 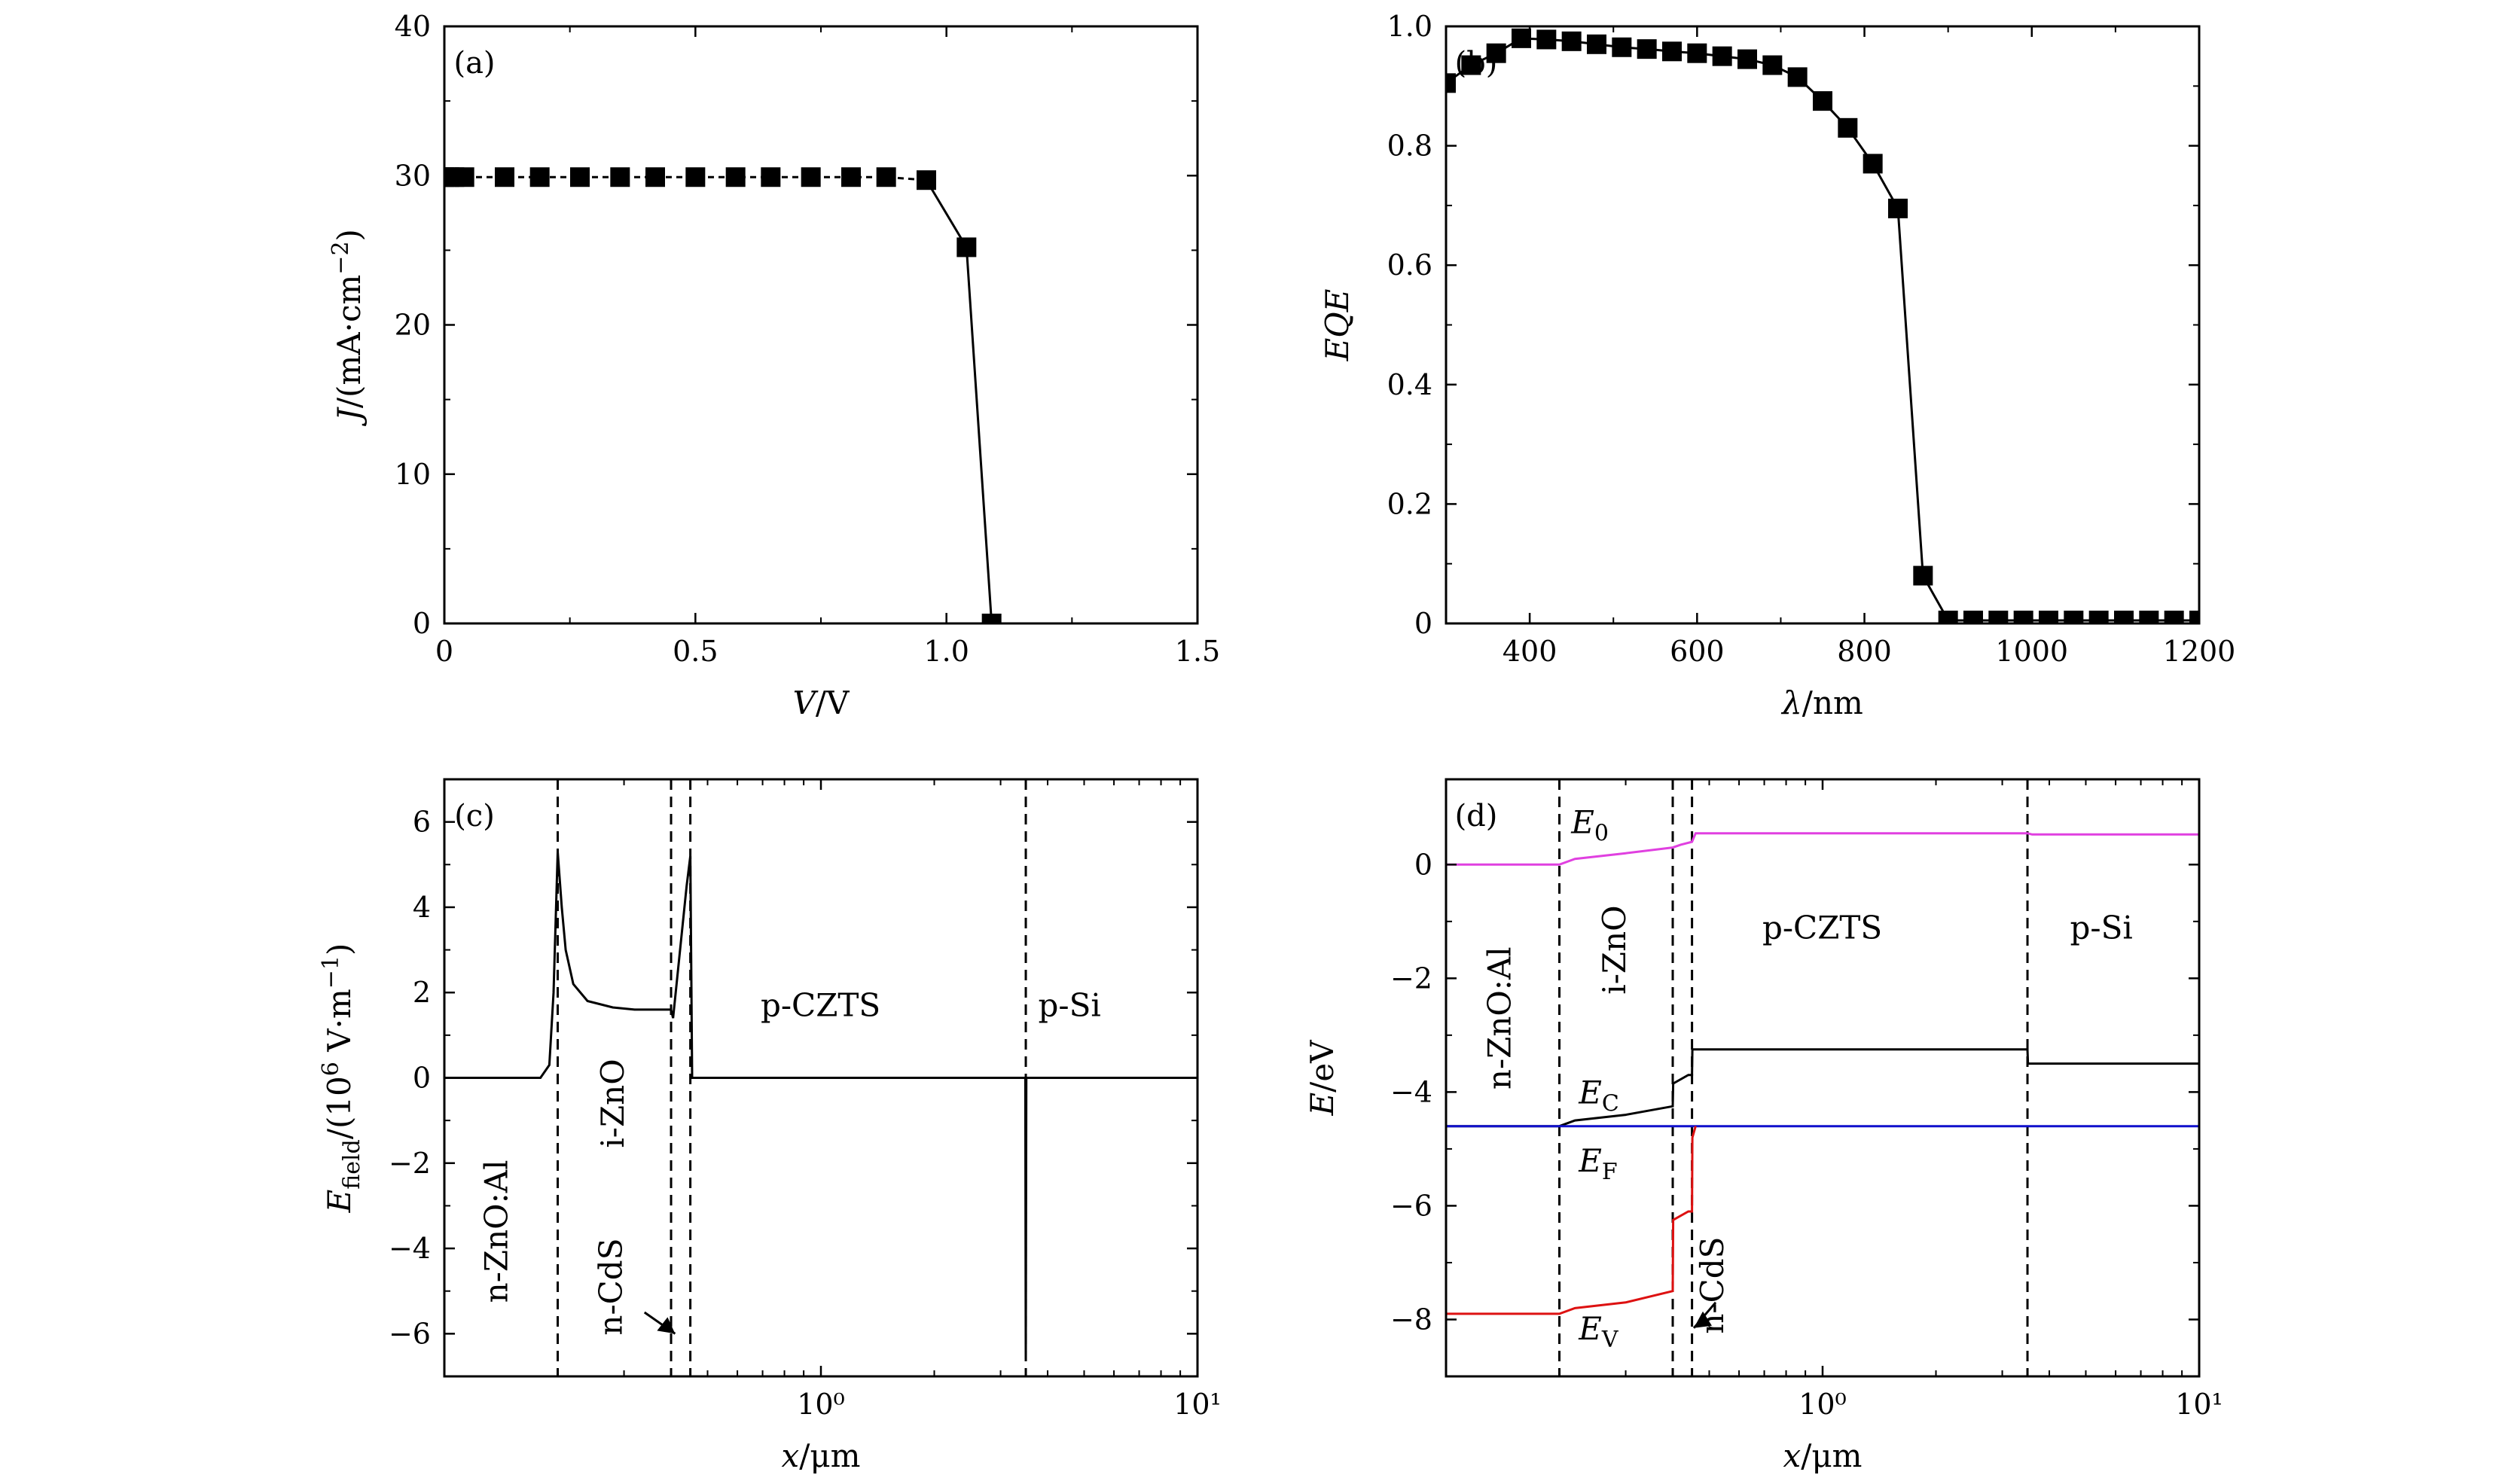 What do you see at coordinates (422, 822) in the screenshot?
I see `y-tick-label: 6` at bounding box center [422, 822].